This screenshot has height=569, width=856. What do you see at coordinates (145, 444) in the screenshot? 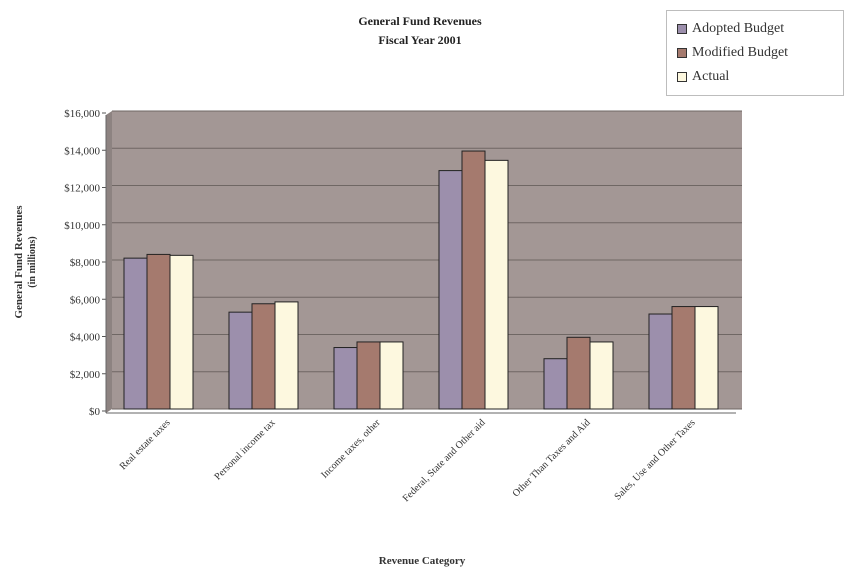
I see `x-tick-label: Real estate taxes` at bounding box center [145, 444].